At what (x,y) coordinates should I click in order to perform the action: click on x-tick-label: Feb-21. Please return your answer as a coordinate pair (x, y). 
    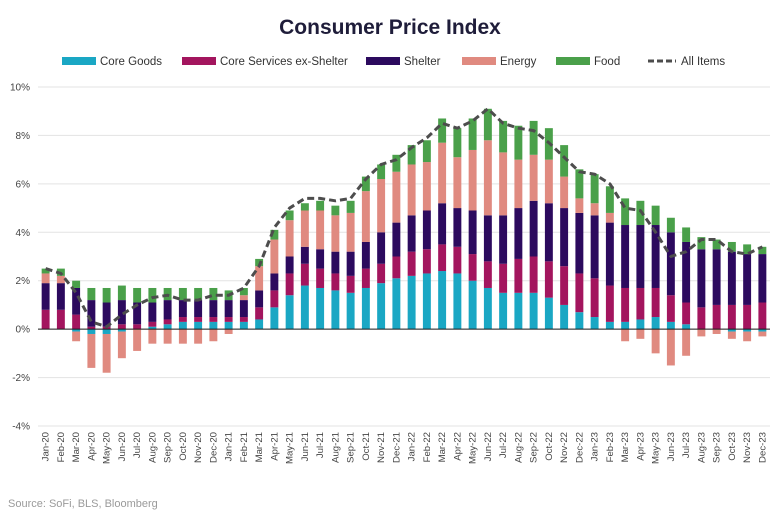
    Looking at the image, I should click on (244, 447).